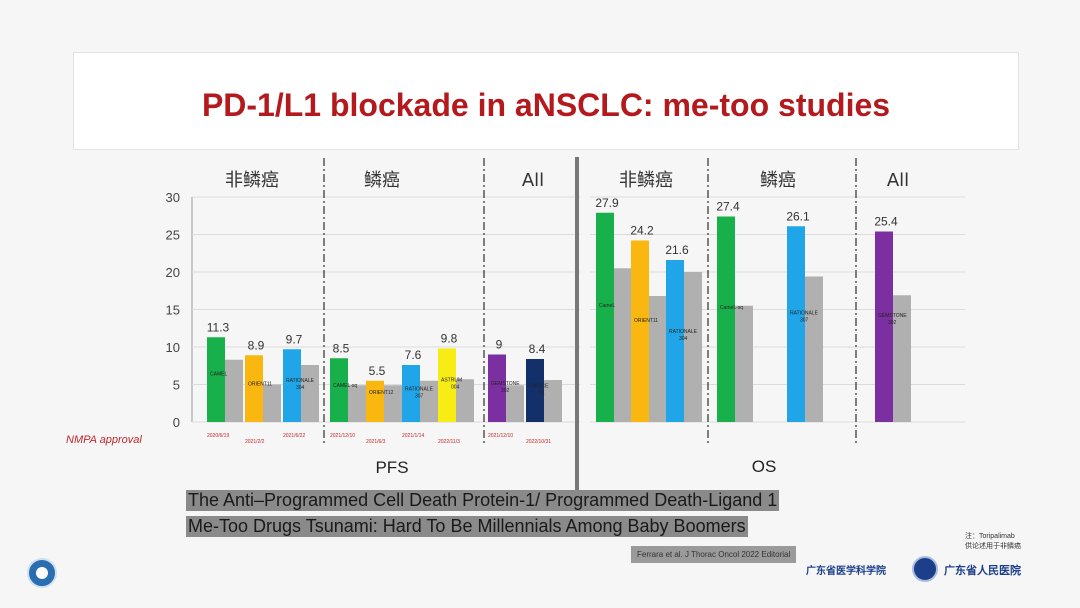  I want to click on y-tick-label: 25, so click(173, 235).